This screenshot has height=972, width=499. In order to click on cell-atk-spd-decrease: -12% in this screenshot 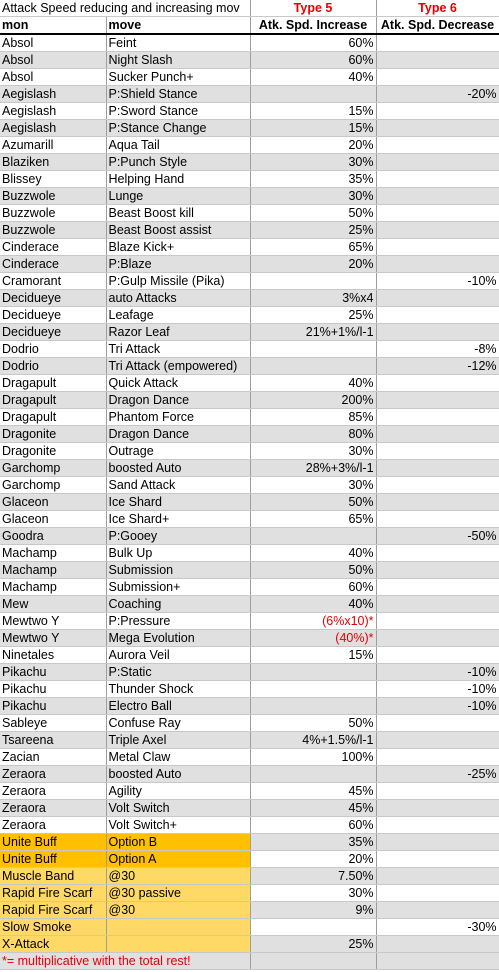, I will do `click(437, 366)`.